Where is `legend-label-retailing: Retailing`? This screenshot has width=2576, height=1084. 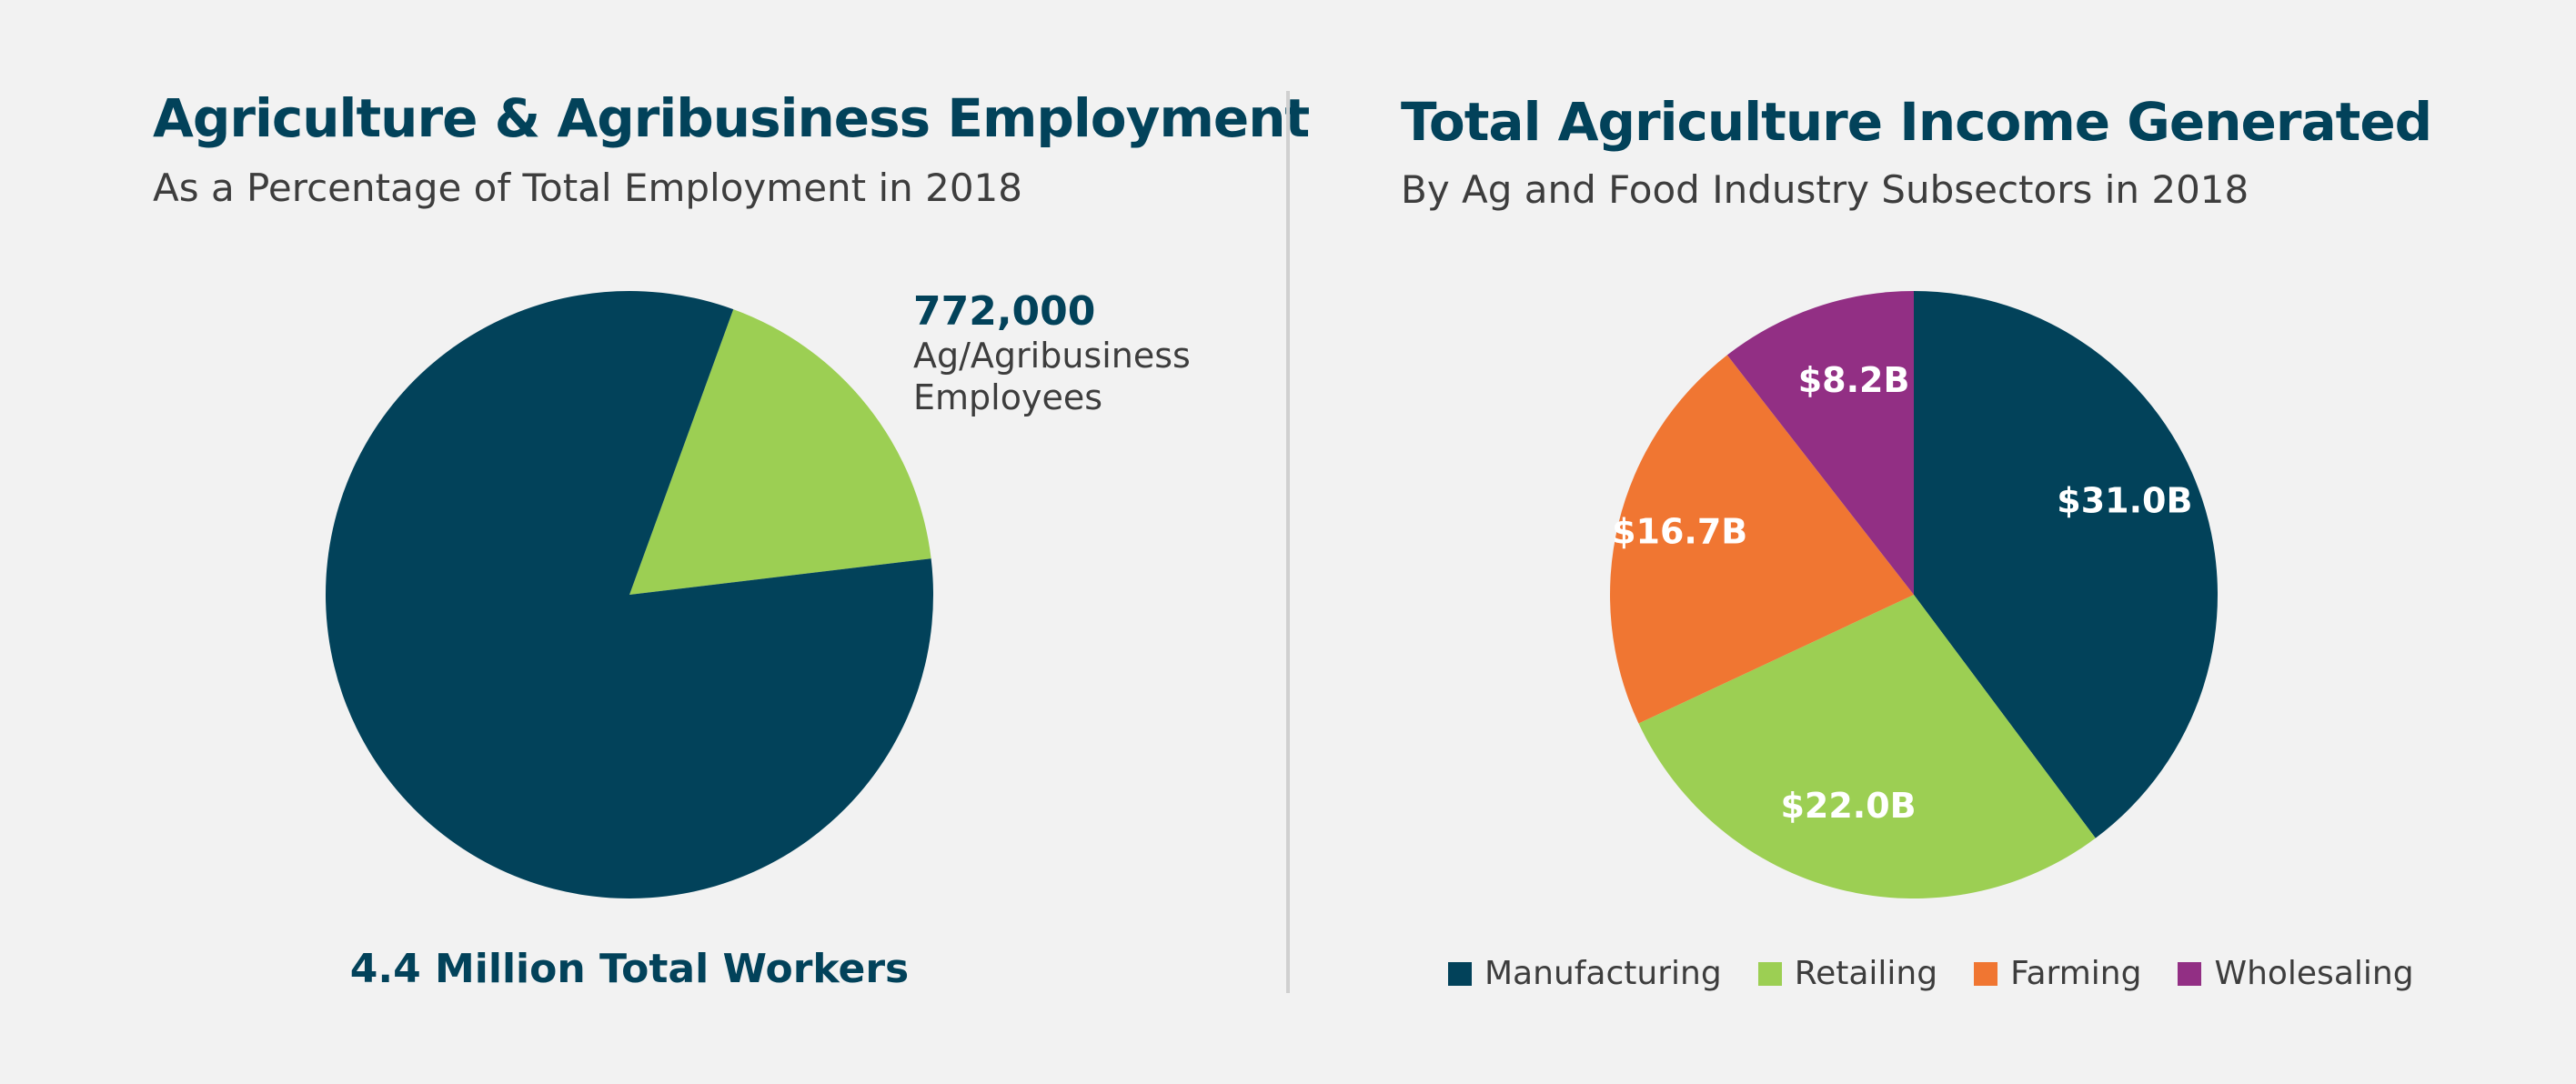 legend-label-retailing: Retailing is located at coordinates (1866, 973).